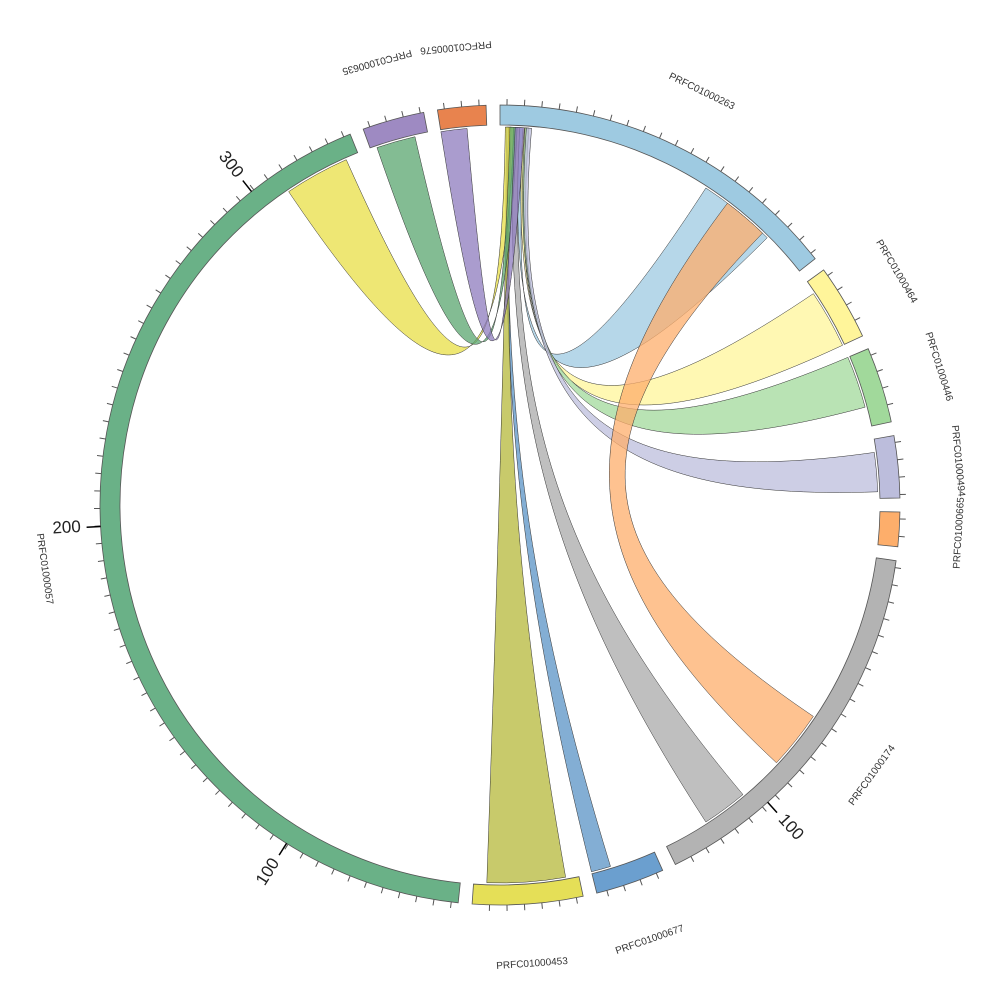 The height and width of the screenshot is (1000, 1000). I want to click on segment-label-PRFC01000263: PRFC01000263, so click(702, 92).